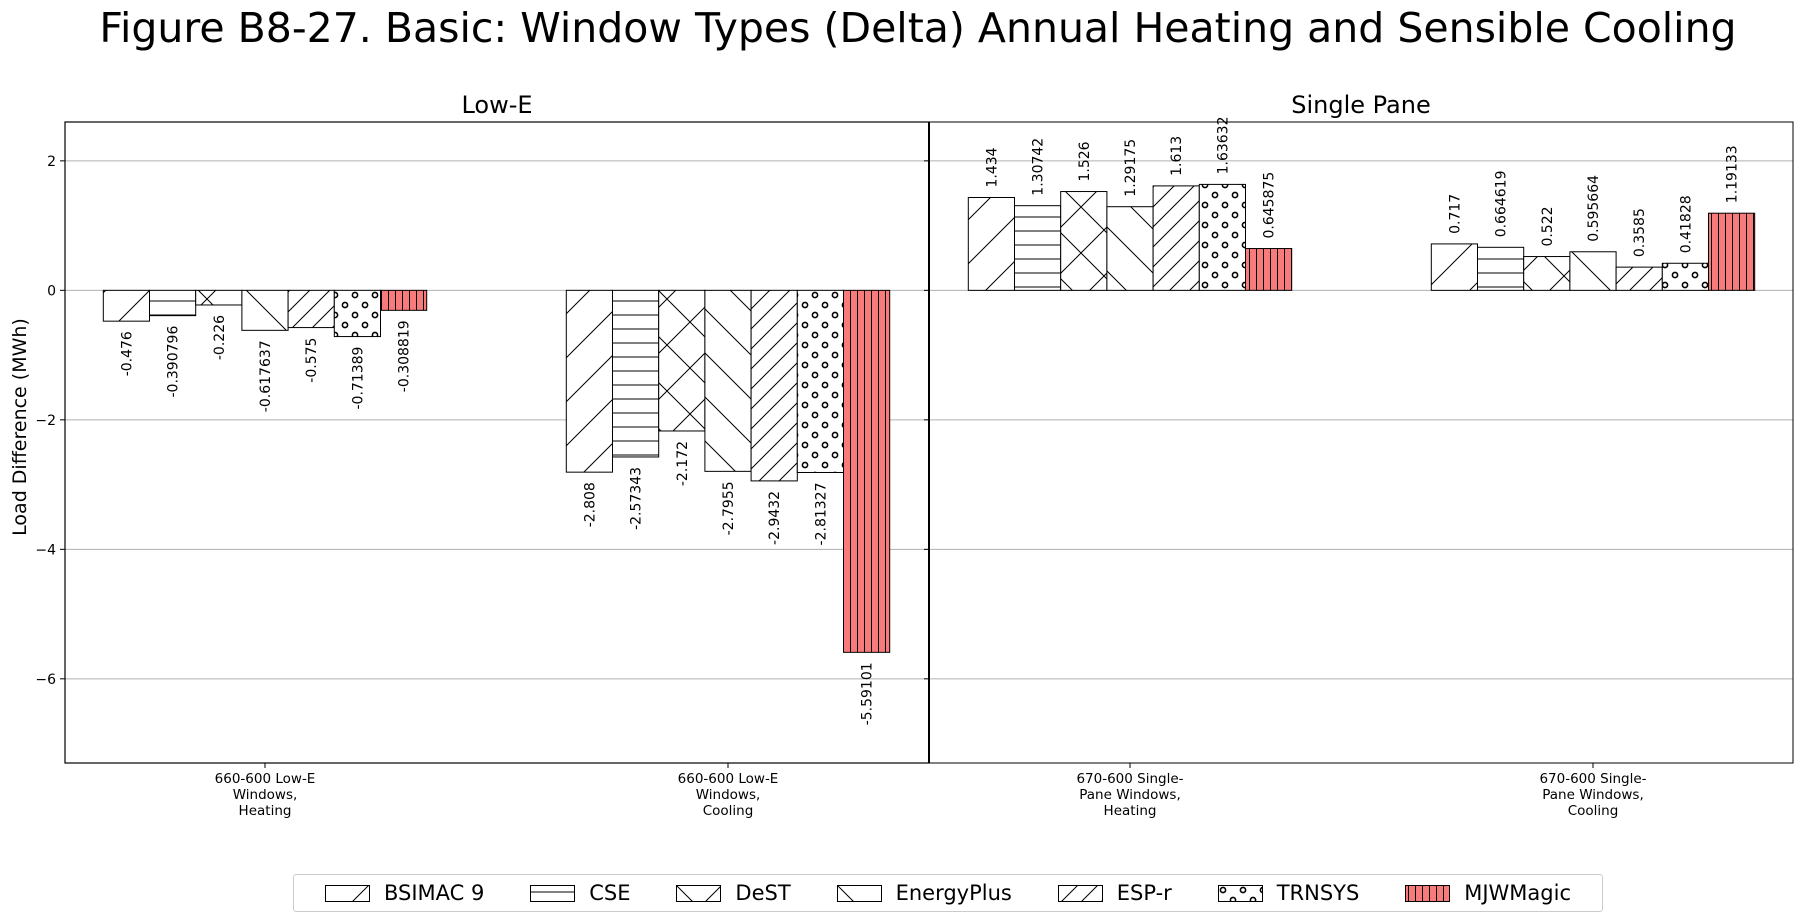  Describe the element at coordinates (1517, 893) in the screenshot. I see `legend-label: MJWMagic` at that location.